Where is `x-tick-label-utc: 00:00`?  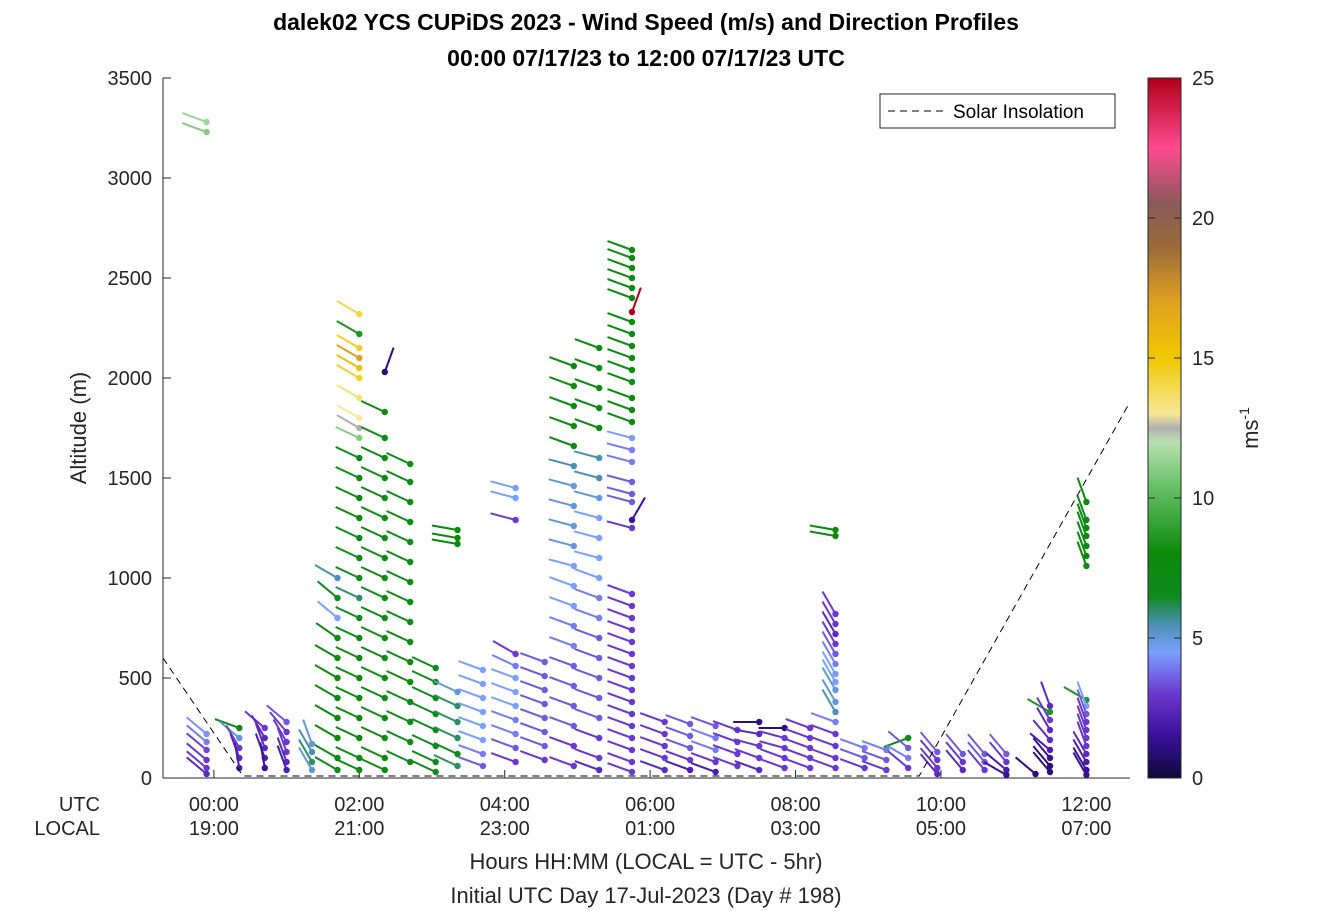 x-tick-label-utc: 00:00 is located at coordinates (214, 805).